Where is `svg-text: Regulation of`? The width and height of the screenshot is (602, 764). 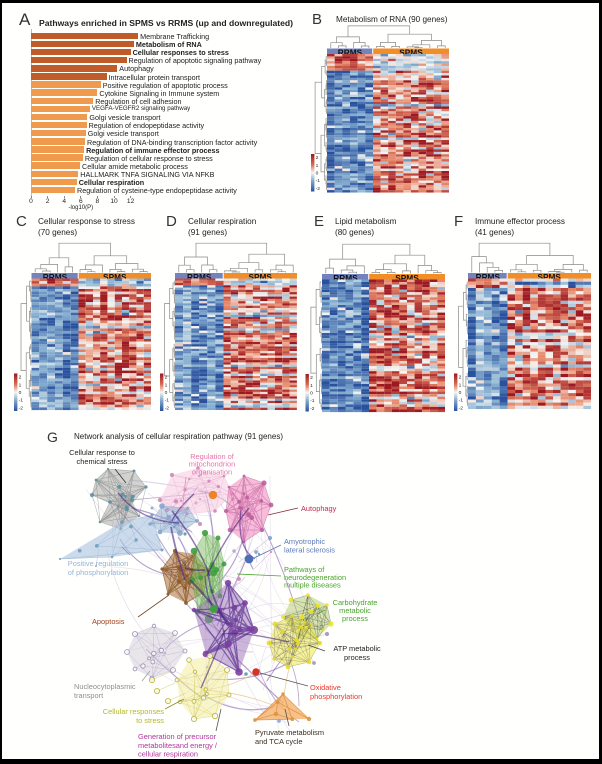
svg-text: Regulation of is located at coordinates (212, 456).